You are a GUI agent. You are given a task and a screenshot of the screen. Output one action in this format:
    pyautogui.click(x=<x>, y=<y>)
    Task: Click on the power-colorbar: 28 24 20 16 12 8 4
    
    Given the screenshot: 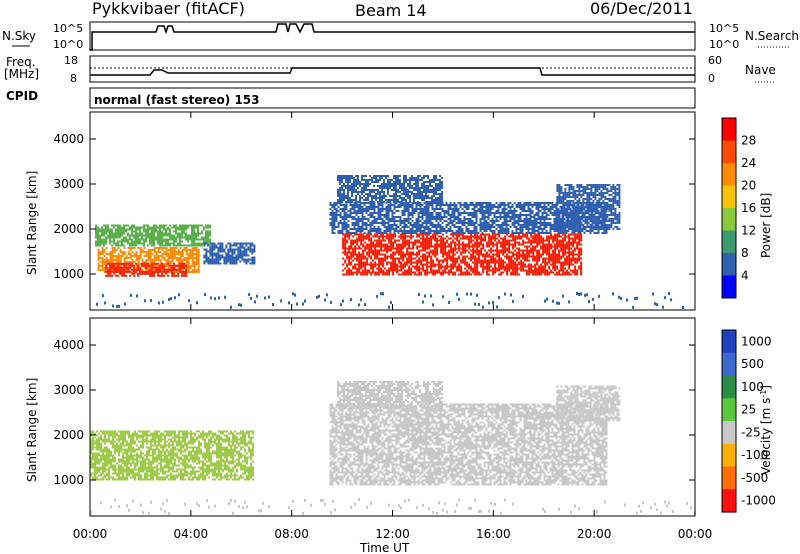 What is the action you would take?
    pyautogui.click(x=738, y=208)
    